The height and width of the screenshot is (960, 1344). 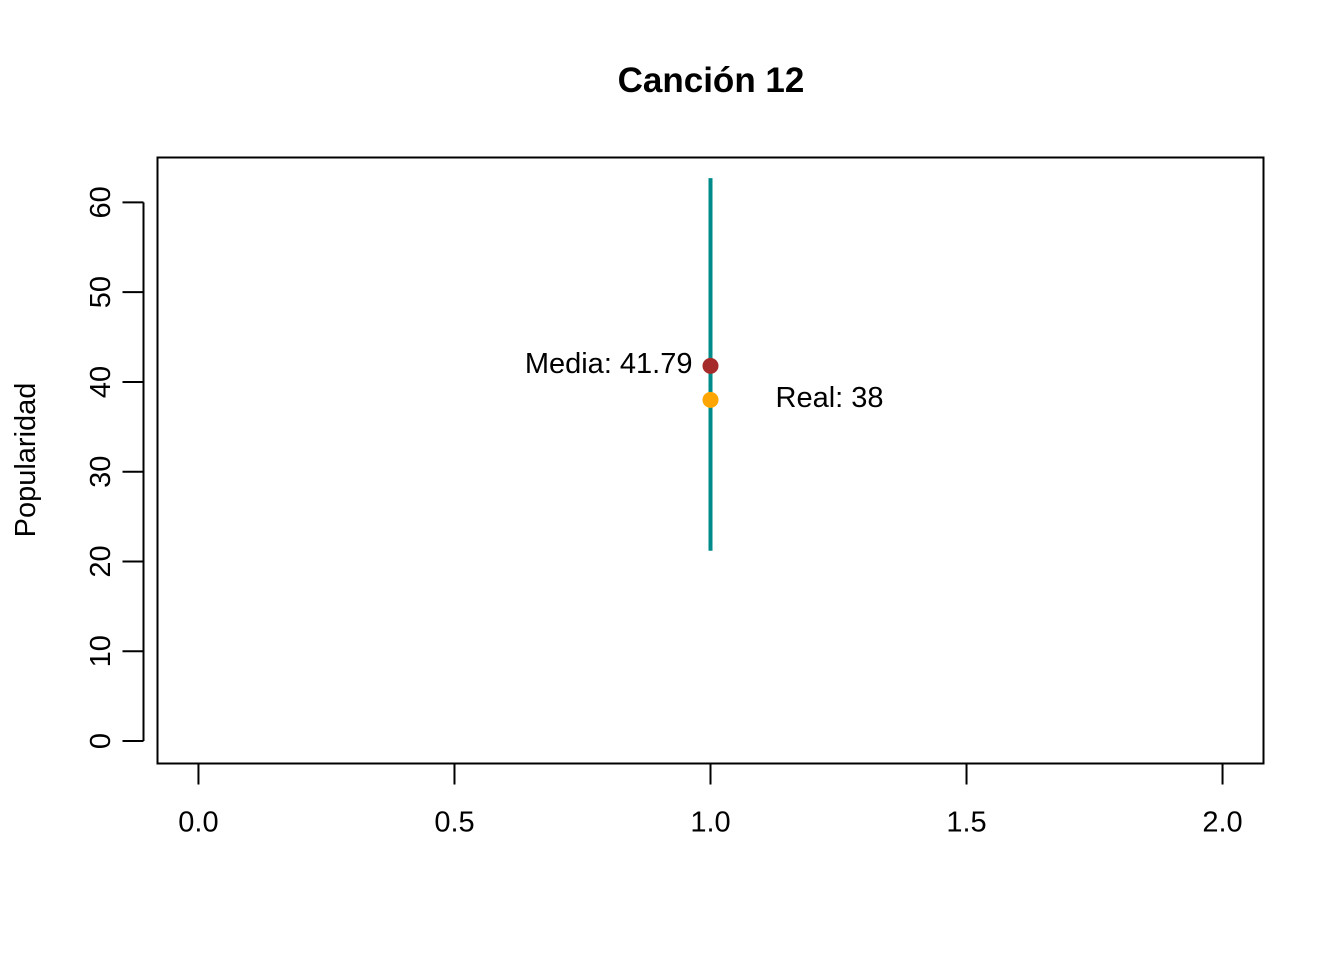 What do you see at coordinates (101, 292) in the screenshot?
I see `y-tick-label: 50` at bounding box center [101, 292].